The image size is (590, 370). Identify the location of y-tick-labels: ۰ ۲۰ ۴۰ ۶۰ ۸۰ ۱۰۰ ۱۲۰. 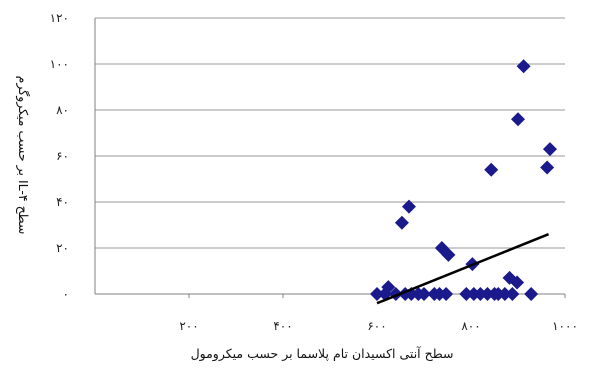
(59, 156).